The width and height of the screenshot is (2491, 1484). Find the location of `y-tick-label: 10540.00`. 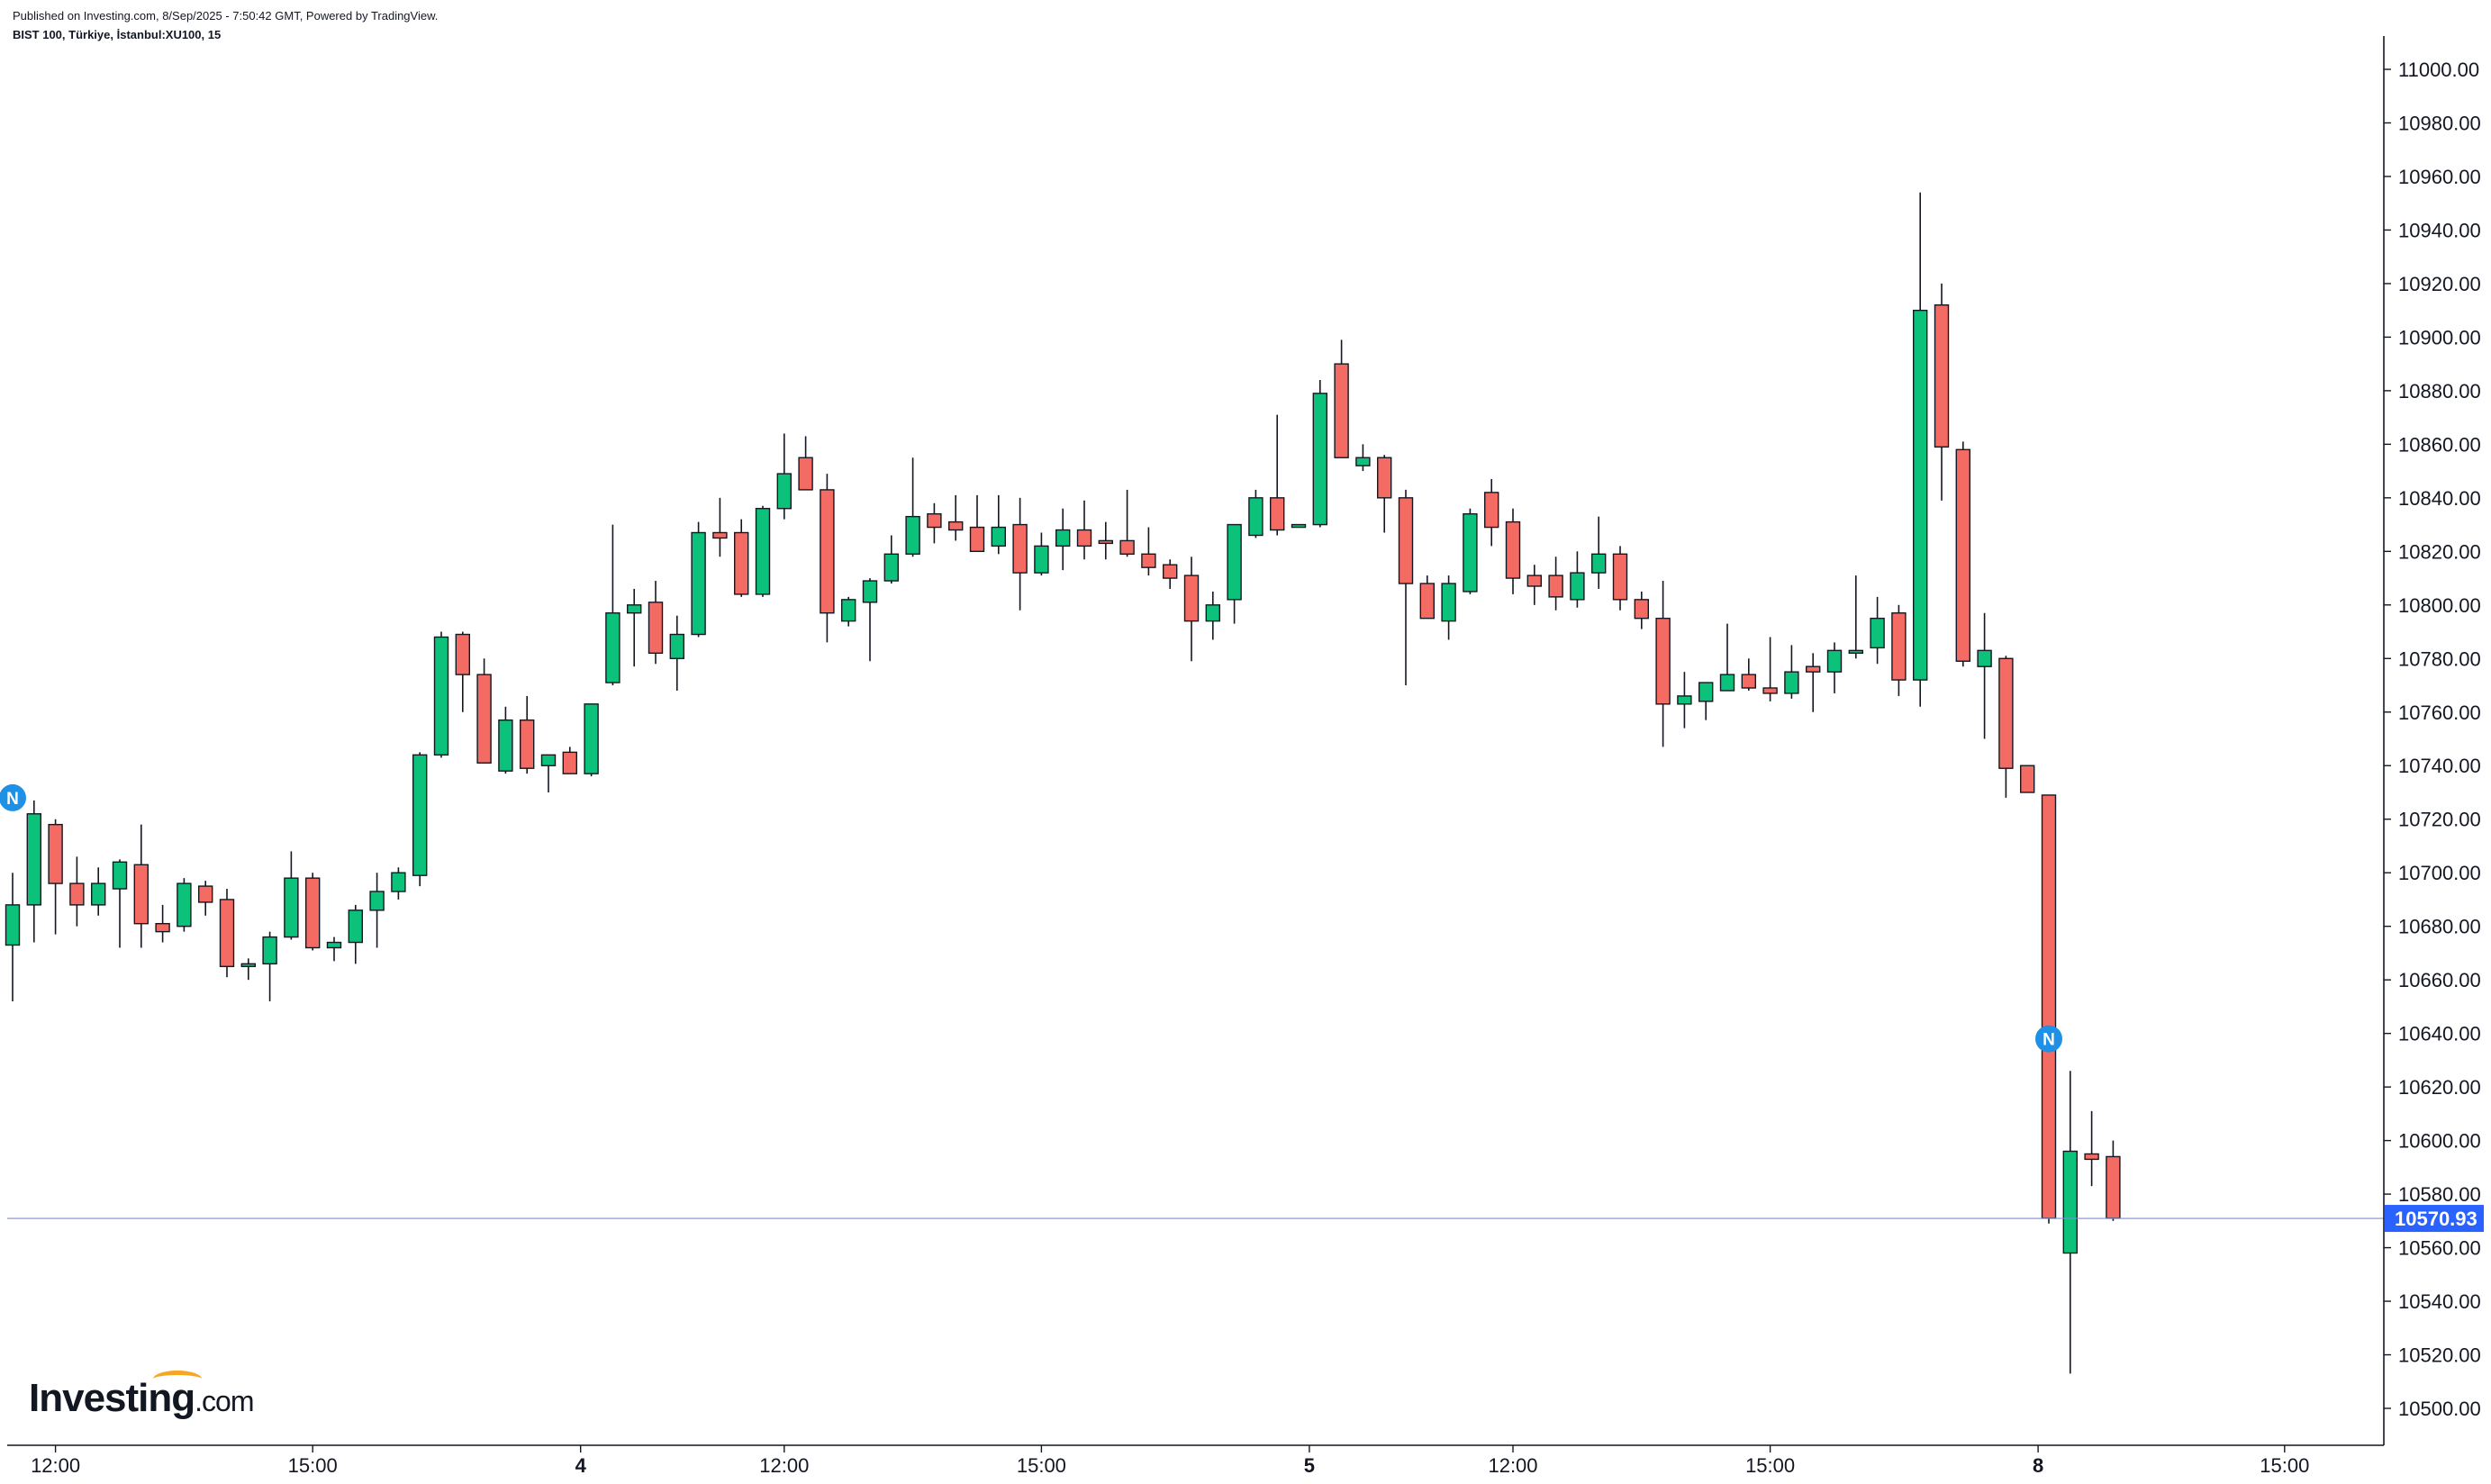

y-tick-label: 10540.00 is located at coordinates (2439, 1301).